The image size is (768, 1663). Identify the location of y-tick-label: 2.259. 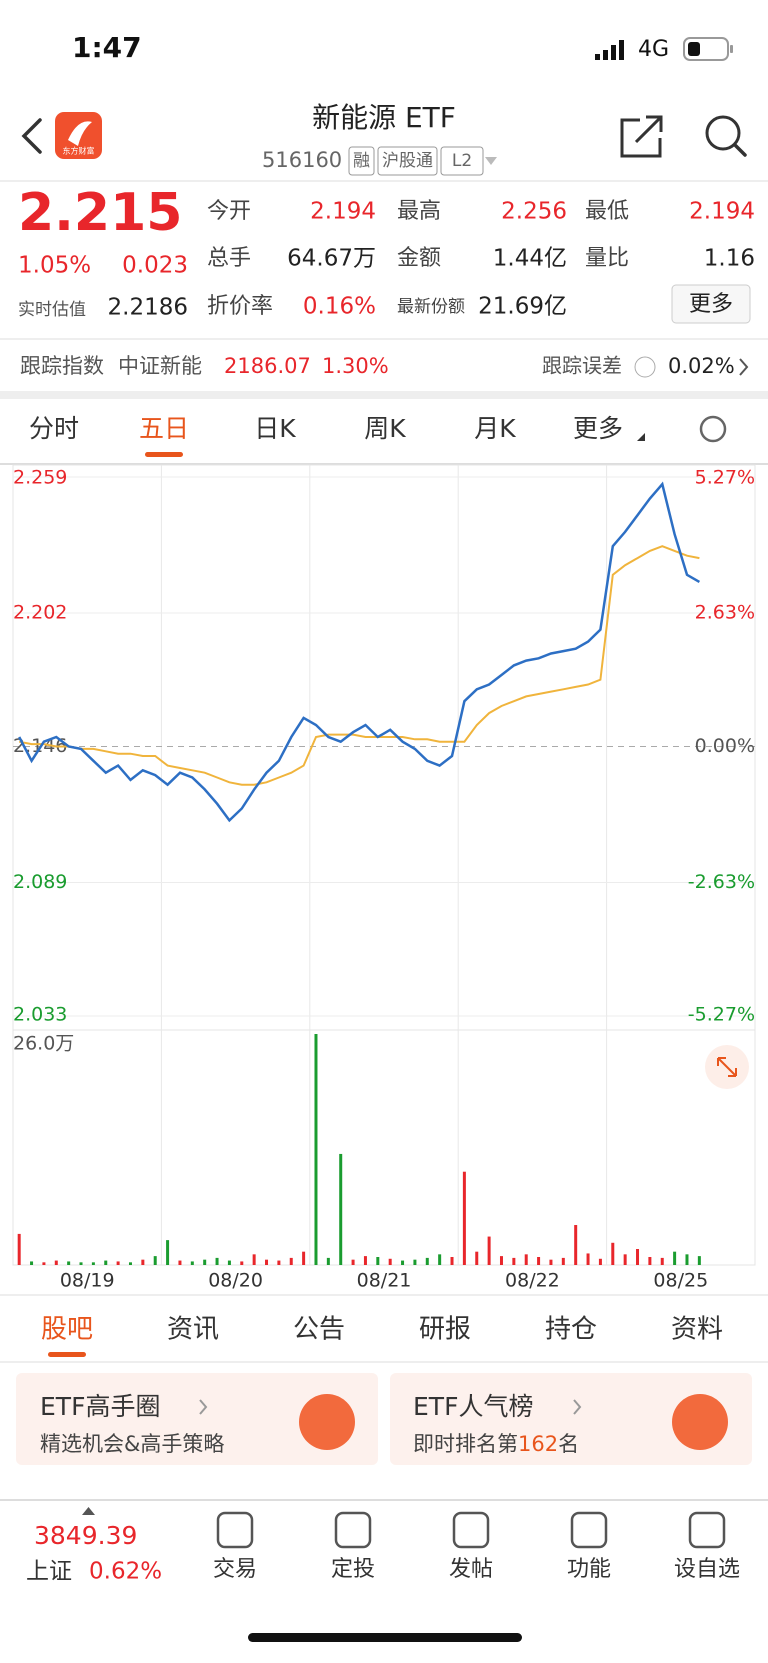
(40, 478).